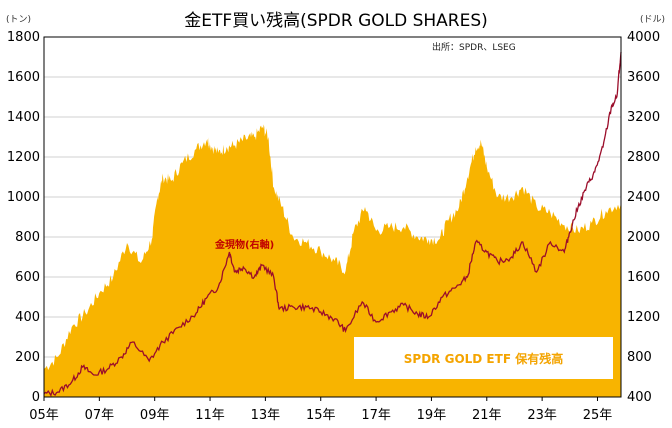 The height and width of the screenshot is (428, 672). Describe the element at coordinates (210, 415) in the screenshot. I see `x-tick-label: 11年` at that location.